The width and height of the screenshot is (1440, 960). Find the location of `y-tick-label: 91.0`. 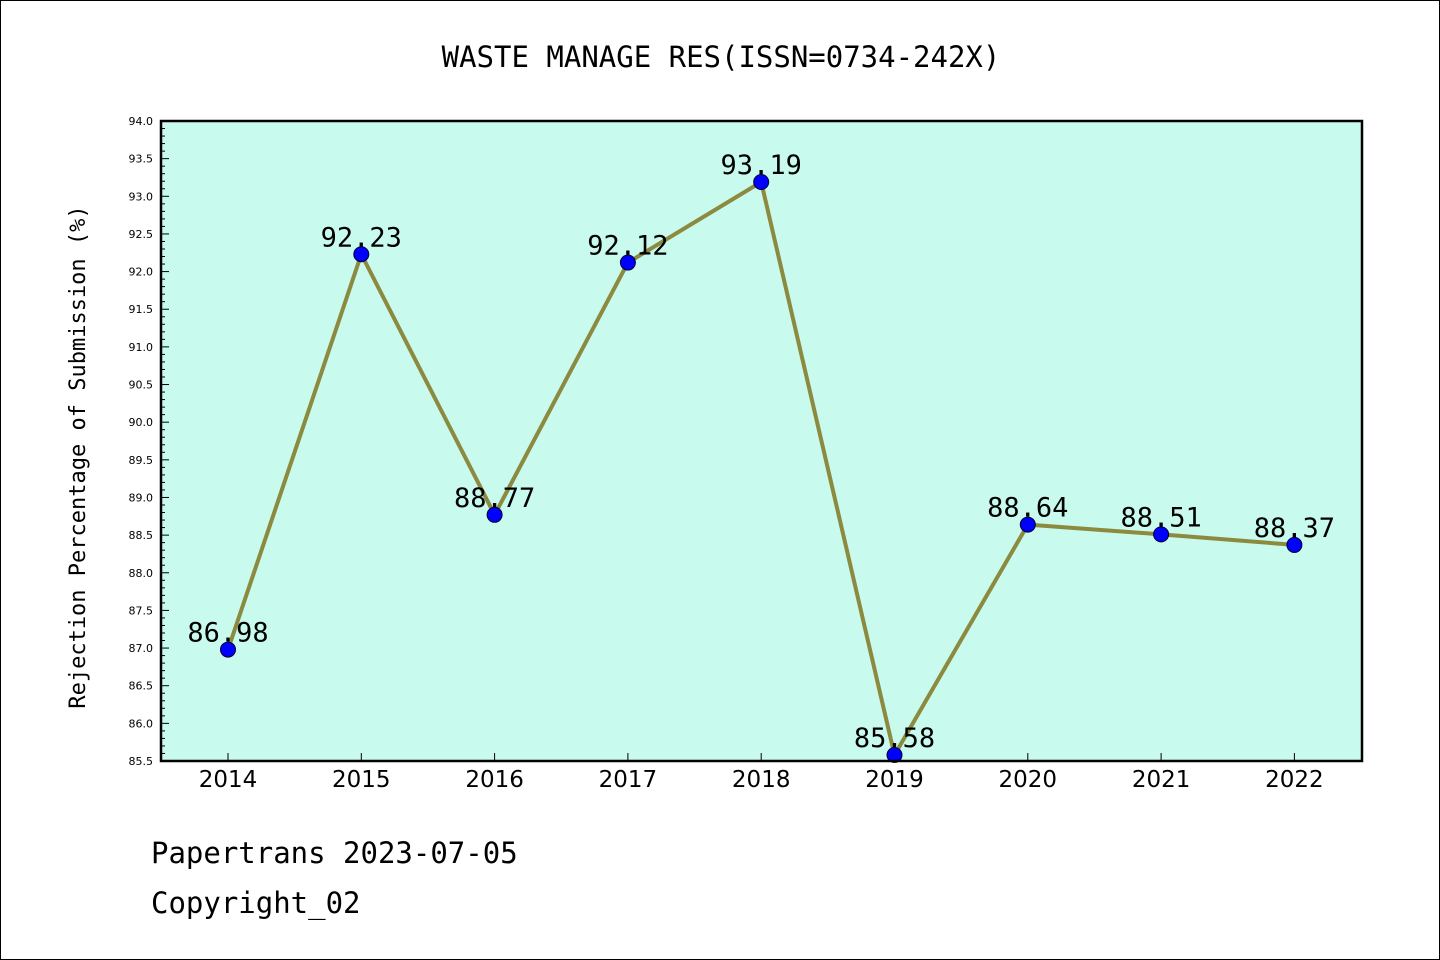

y-tick-label: 91.0 is located at coordinates (141, 347).